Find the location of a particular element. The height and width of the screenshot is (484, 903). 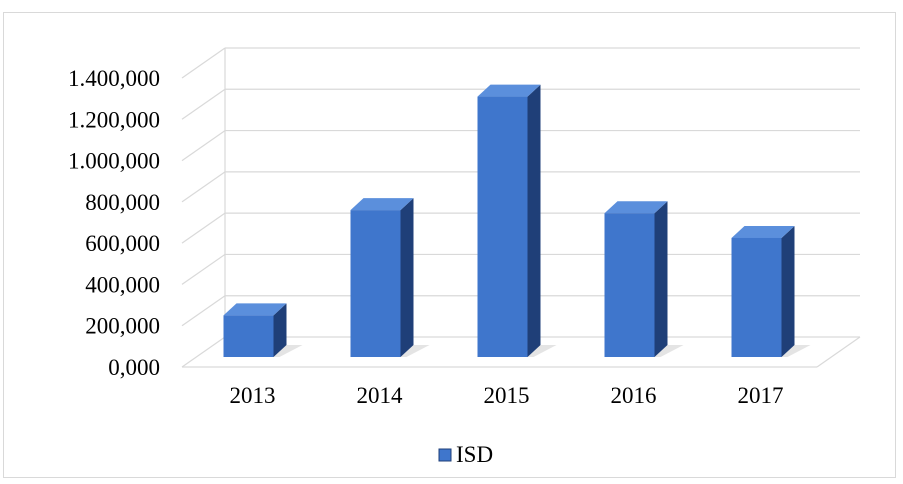

bar-2015 is located at coordinates (502, 226).